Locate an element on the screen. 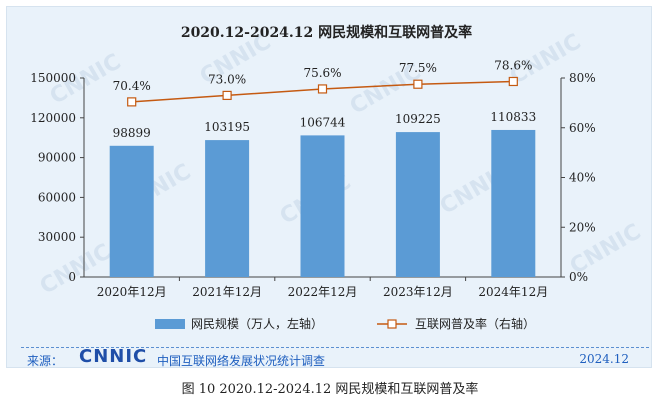  left-tick-label: 120000 is located at coordinates (53, 118).